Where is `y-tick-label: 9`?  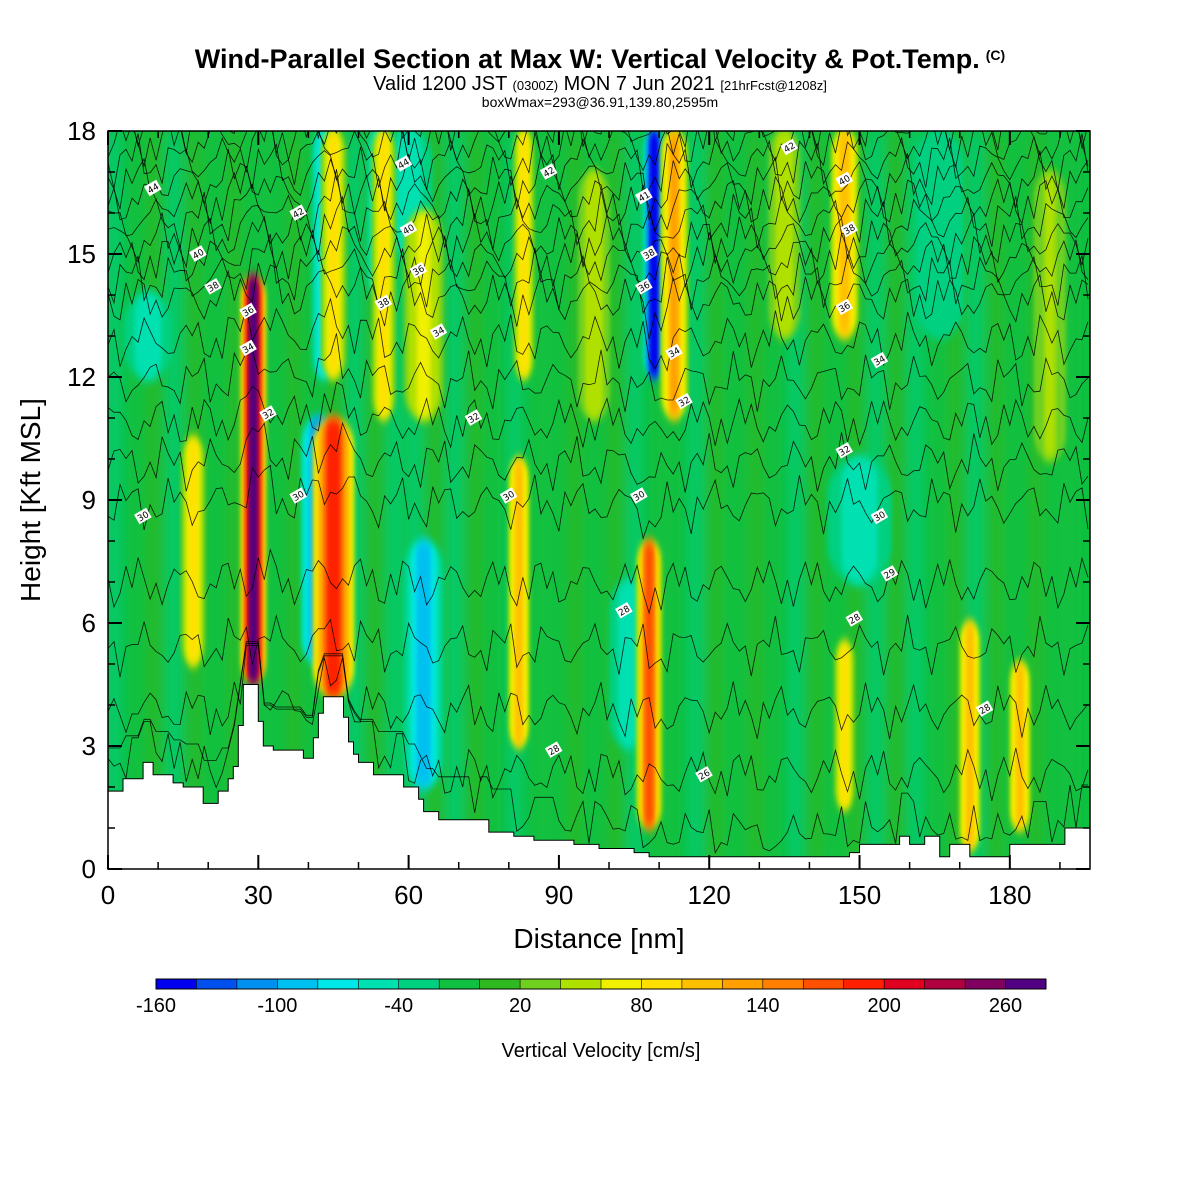 y-tick-label: 9 is located at coordinates (89, 500).